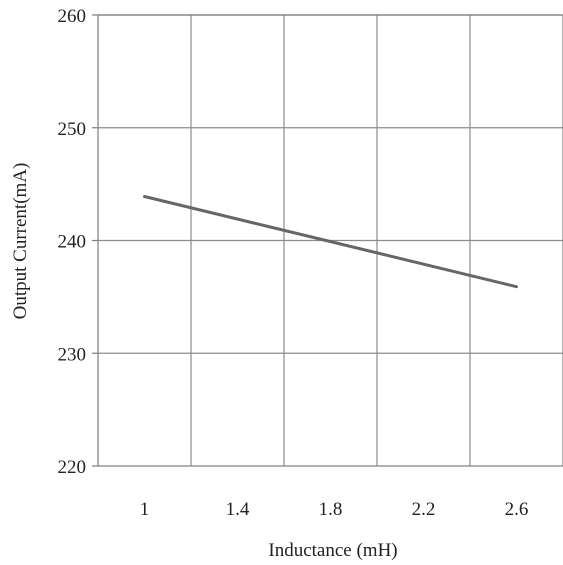 The height and width of the screenshot is (565, 563). What do you see at coordinates (72, 354) in the screenshot?
I see `y-tick-label-1: 230` at bounding box center [72, 354].